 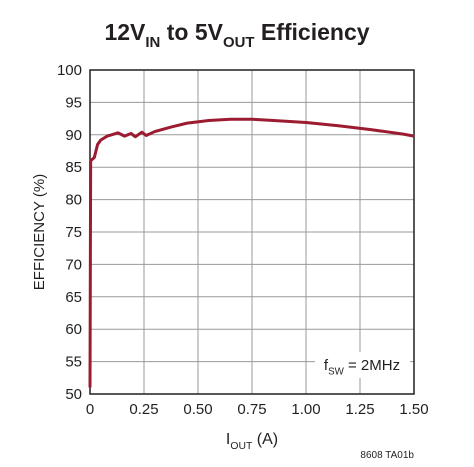 What do you see at coordinates (73, 102) in the screenshot?
I see `y-tick-label: 95` at bounding box center [73, 102].